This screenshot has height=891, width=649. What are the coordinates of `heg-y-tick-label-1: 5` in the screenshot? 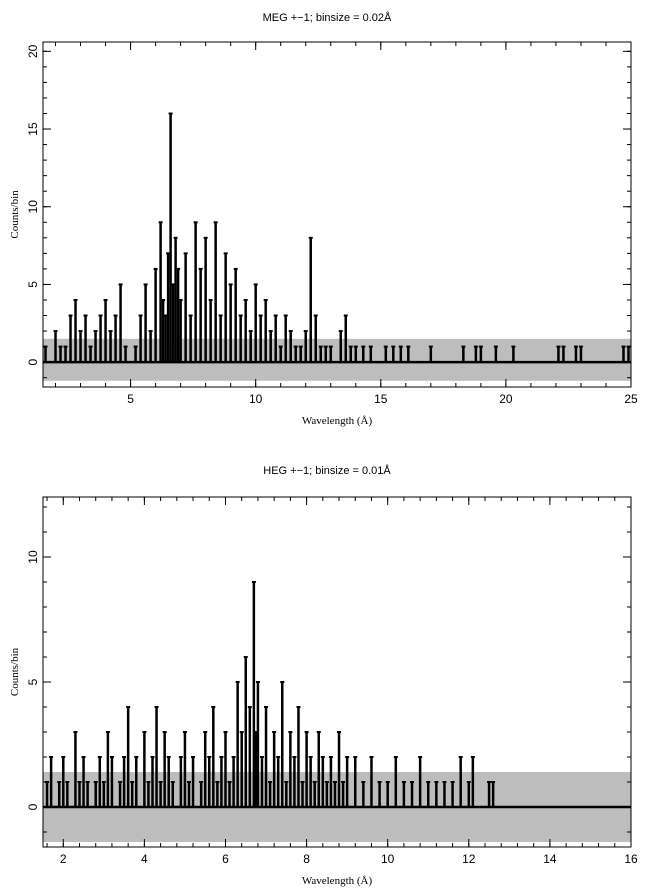 It's located at (33, 681).